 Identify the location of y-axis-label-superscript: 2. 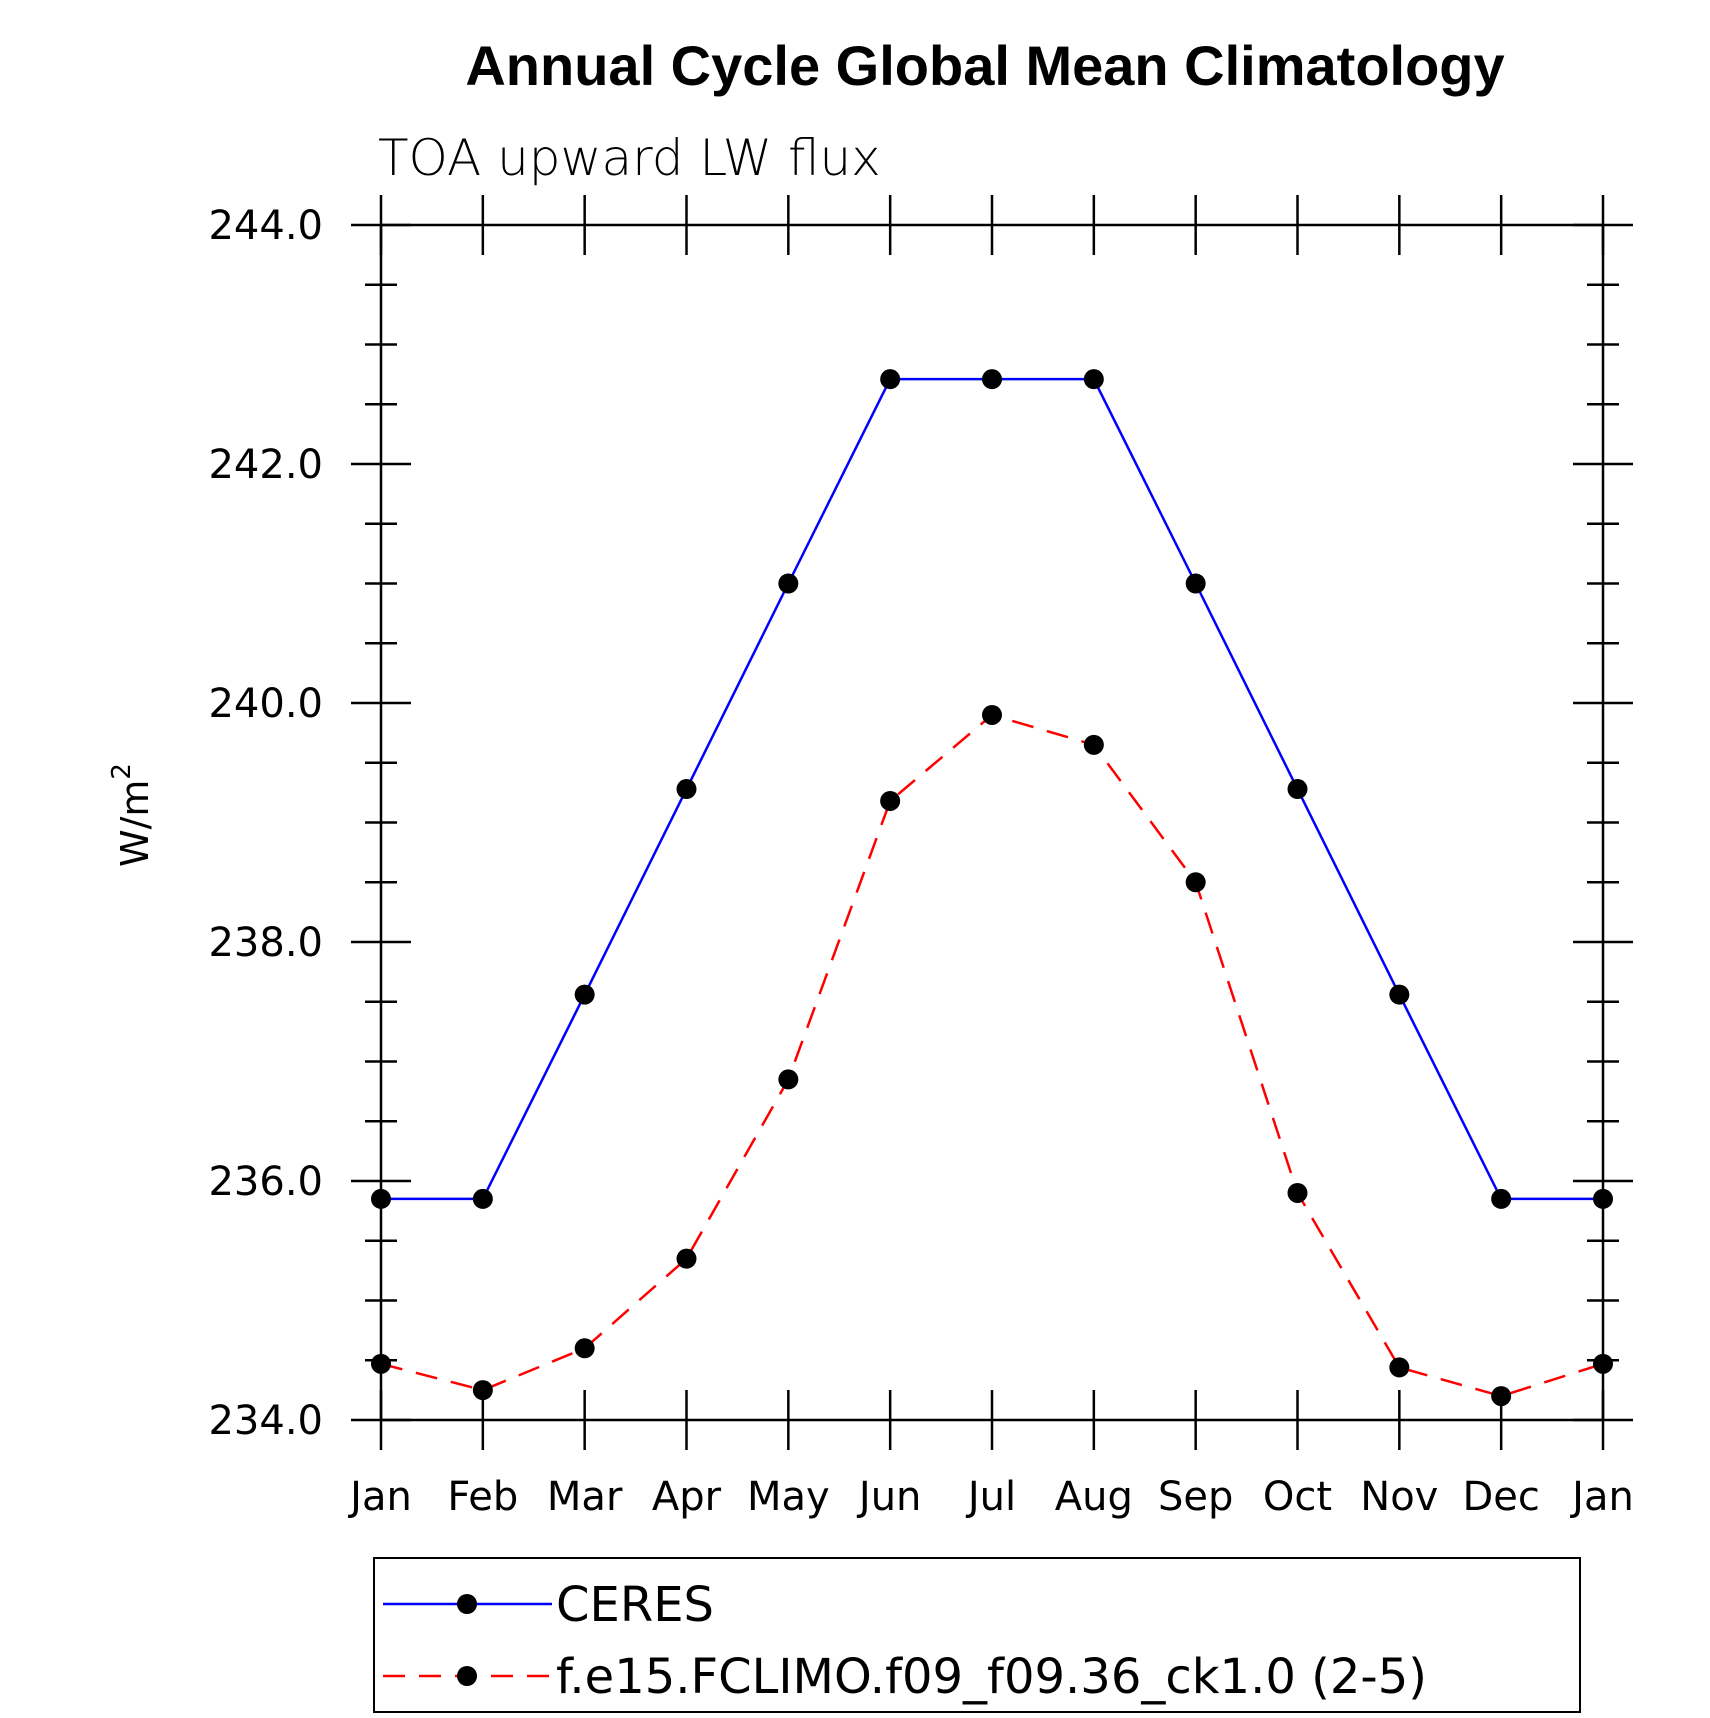
(122, 771).